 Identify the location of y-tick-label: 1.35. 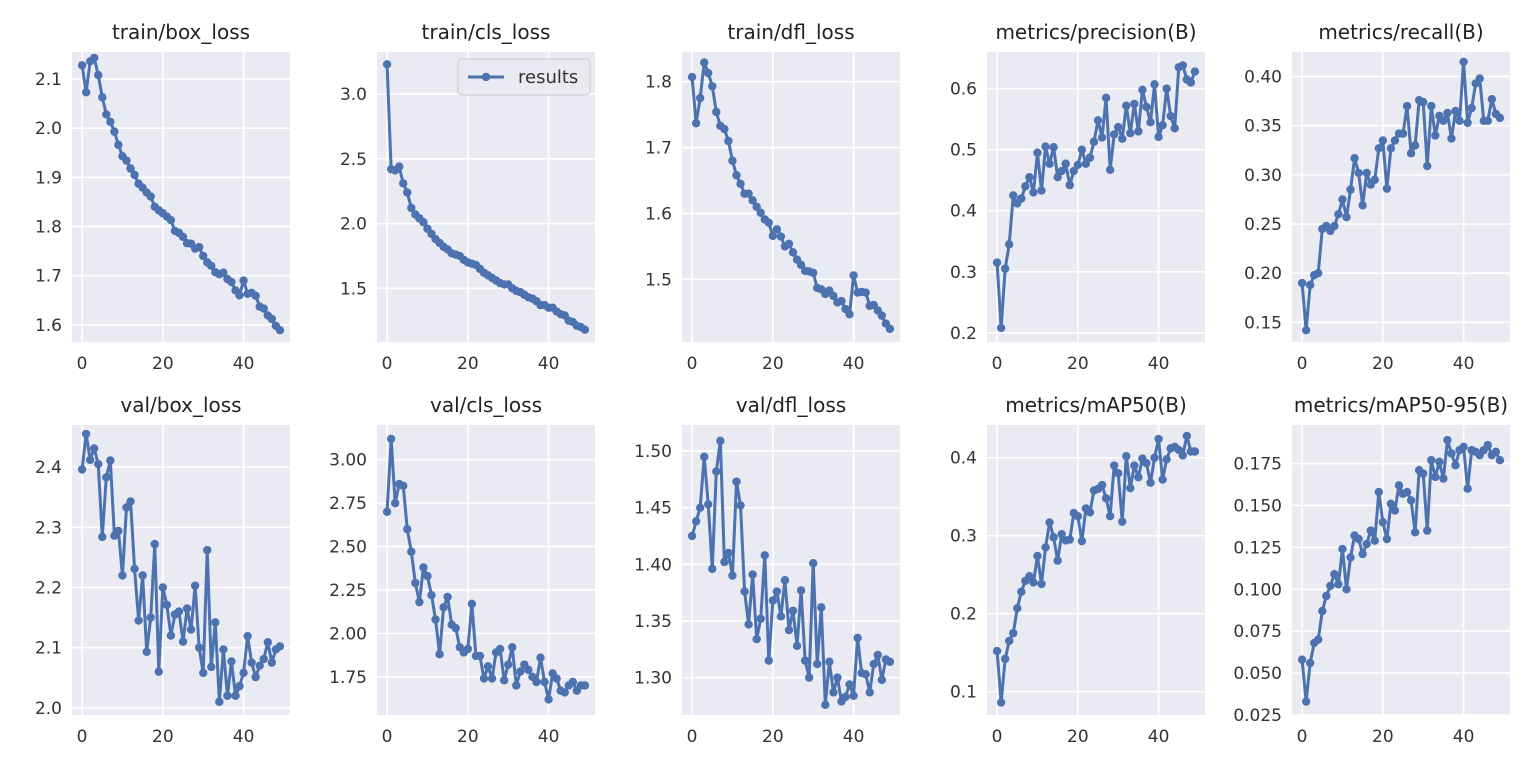
(653, 622).